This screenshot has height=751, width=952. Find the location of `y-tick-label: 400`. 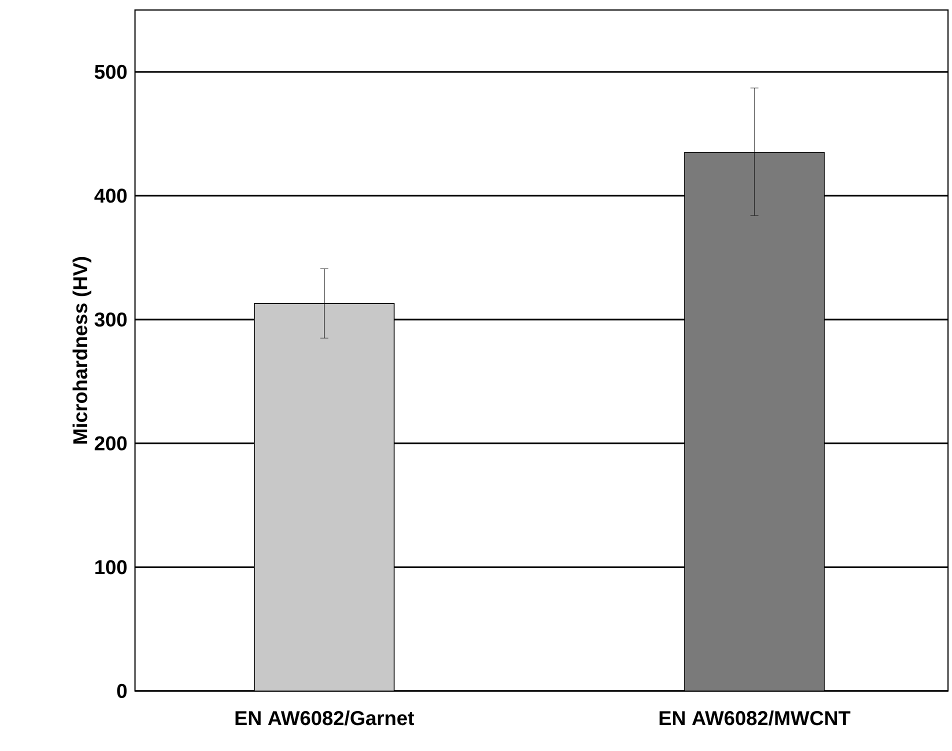

y-tick-label: 400 is located at coordinates (110, 195).